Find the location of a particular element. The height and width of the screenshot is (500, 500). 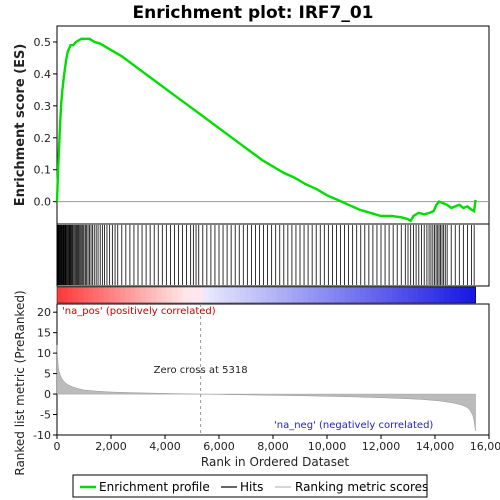

x-tick-label: 2,000 is located at coordinates (111, 446).